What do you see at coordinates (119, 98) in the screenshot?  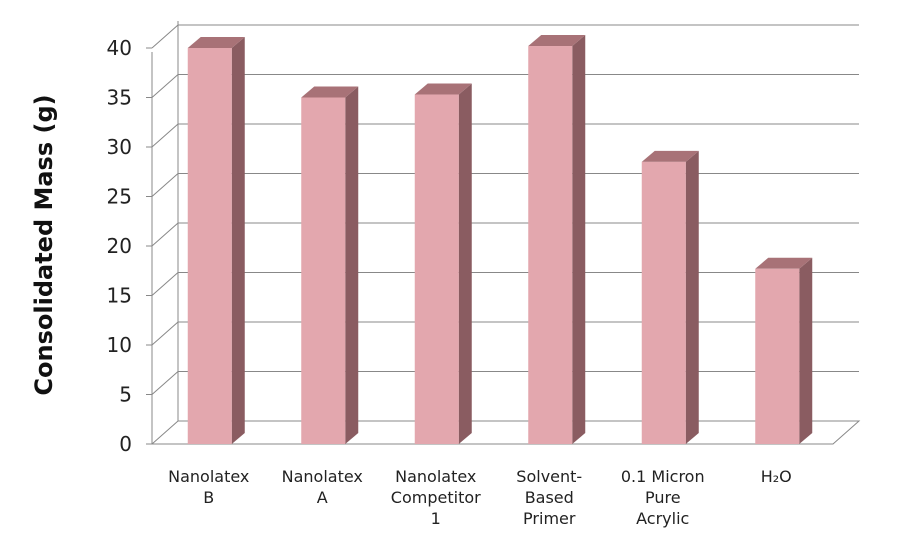 I see `y-tick-label: 35` at bounding box center [119, 98].